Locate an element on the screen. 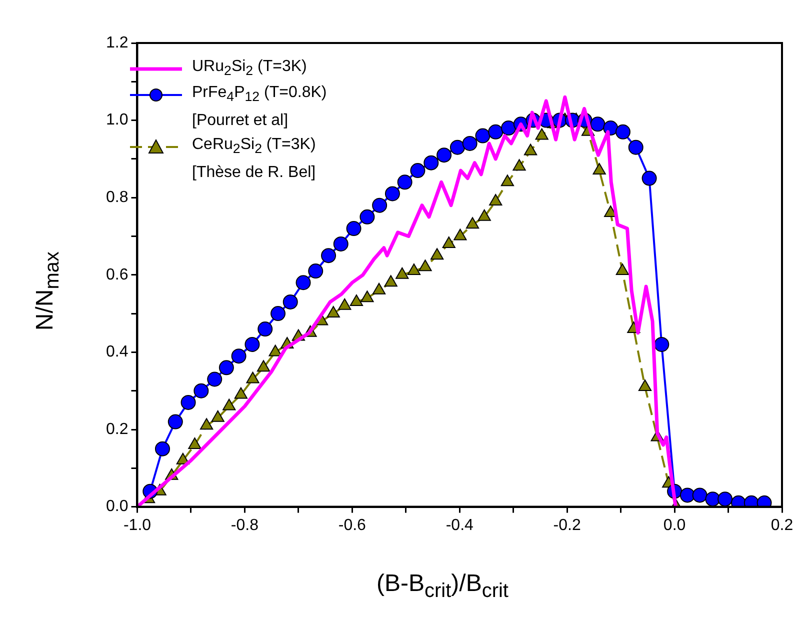 This screenshot has width=797, height=625. x-tick-label: -1.0 is located at coordinates (137, 525).